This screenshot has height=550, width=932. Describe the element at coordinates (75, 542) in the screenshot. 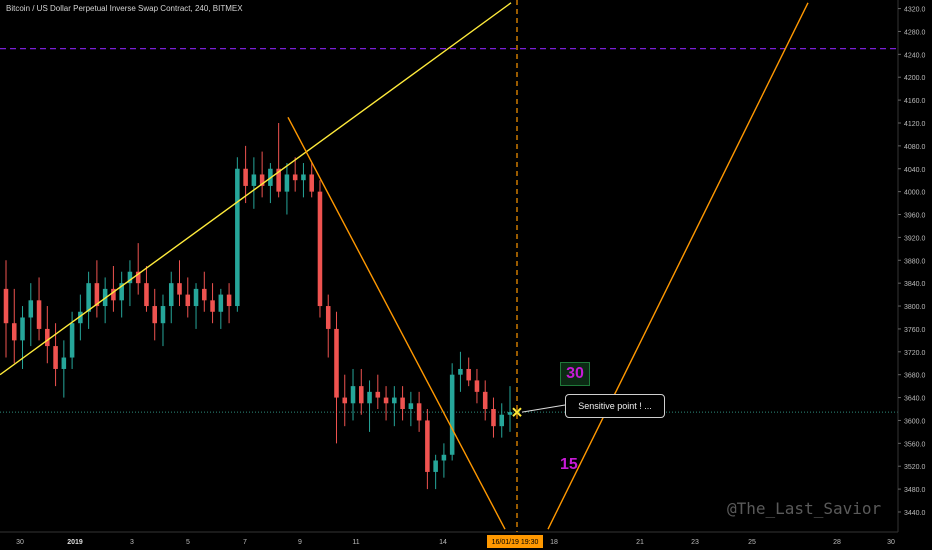

I see `x-tick-label: 2019` at that location.